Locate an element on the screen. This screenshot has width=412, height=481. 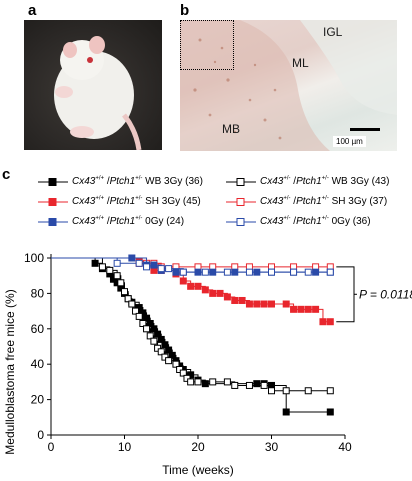
legend-label: Cx43+/+ /Ptch1+/- 0Gy (24) is located at coordinates (128, 222).